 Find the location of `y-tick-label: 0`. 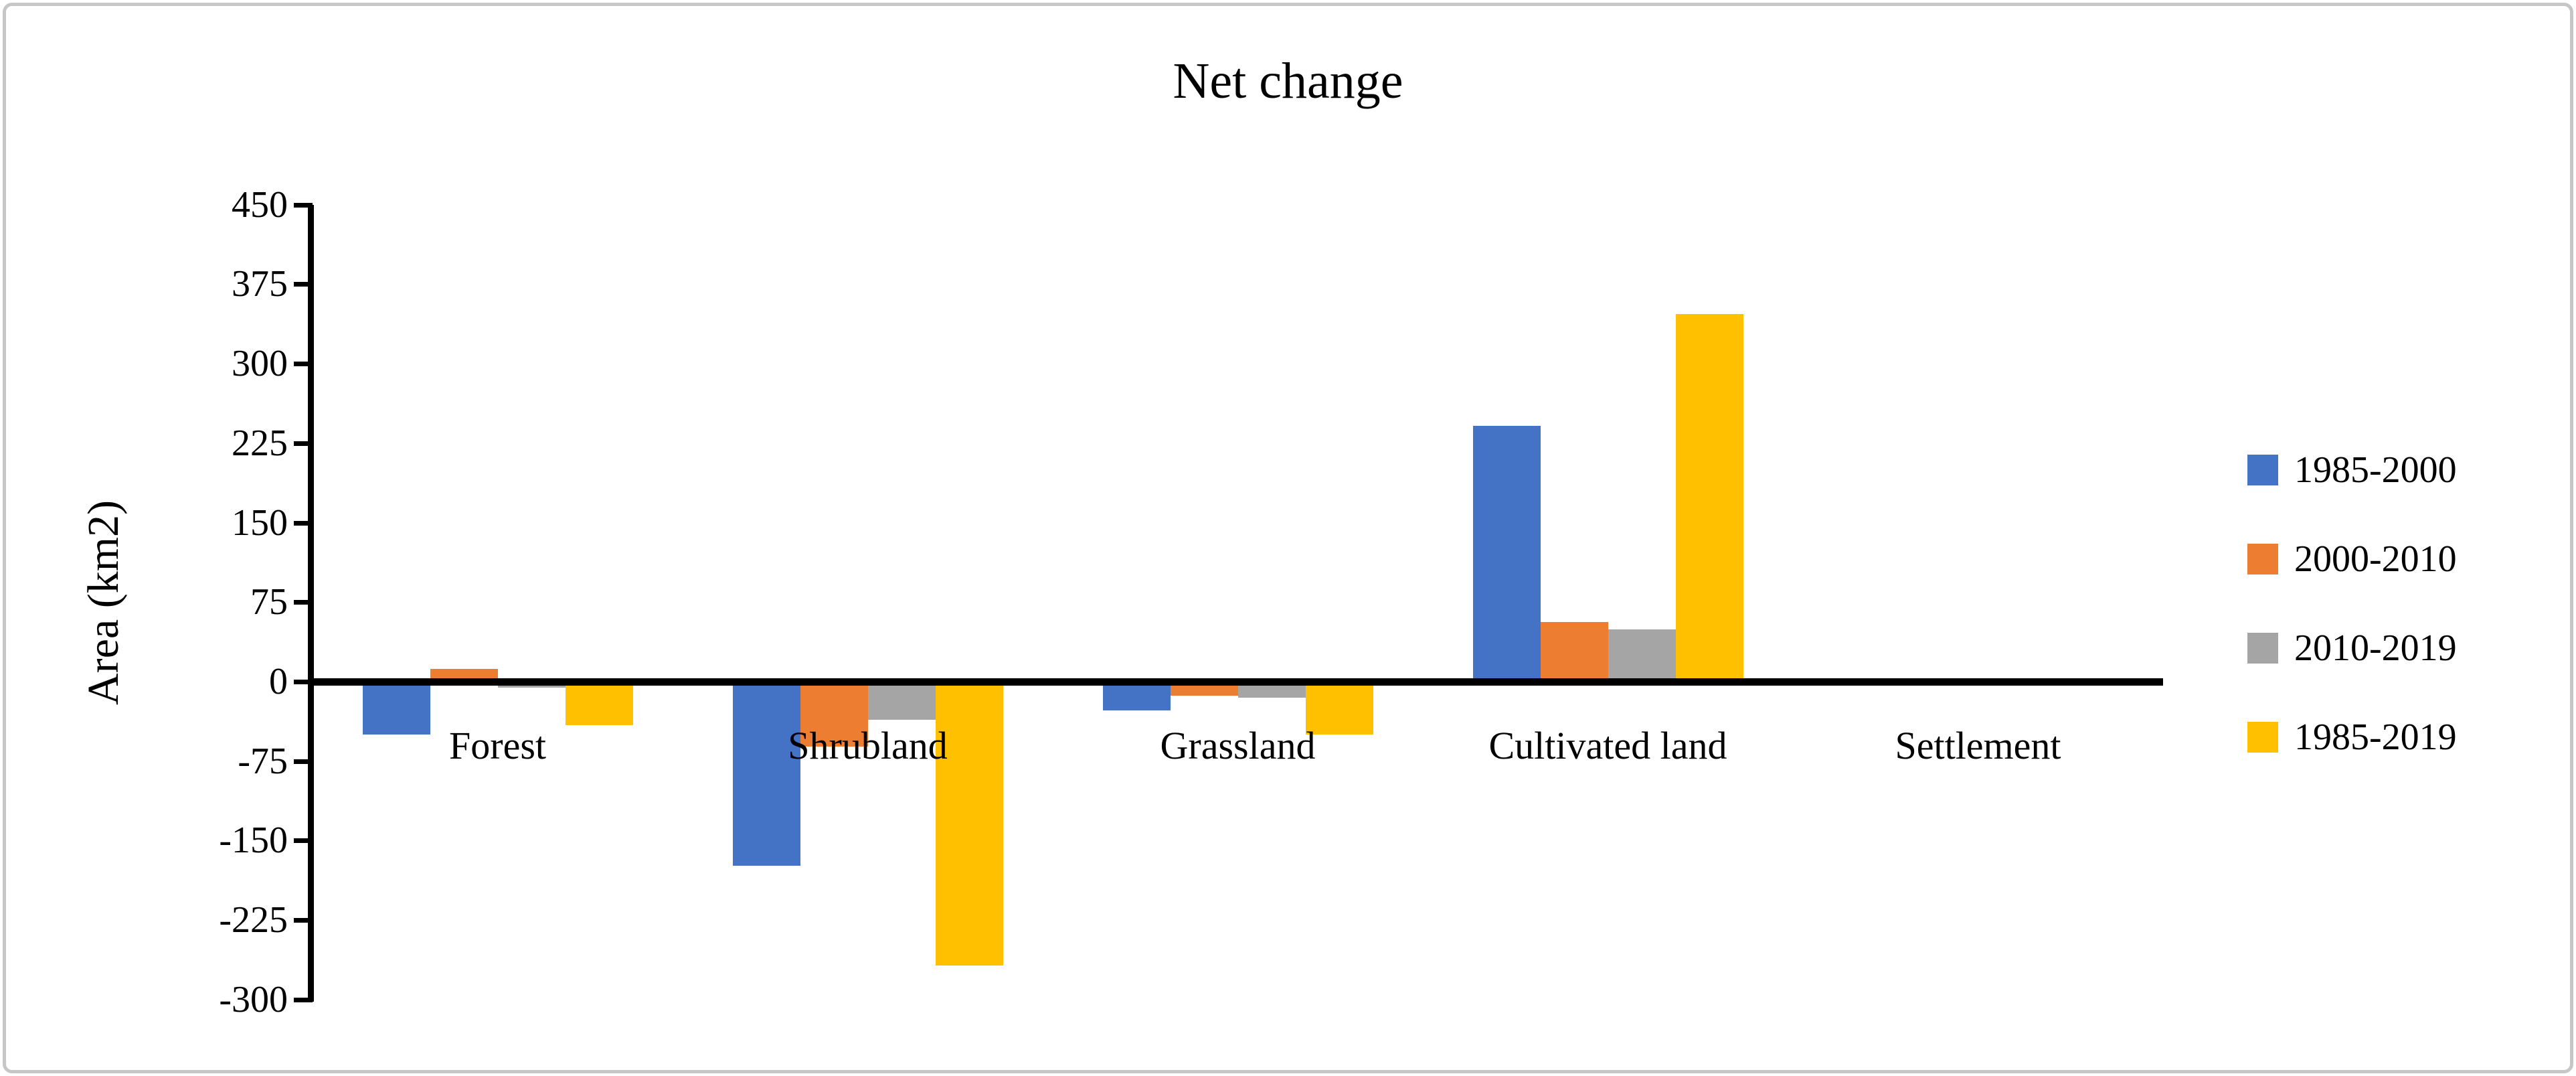

y-tick-label: 0 is located at coordinates (278, 681).